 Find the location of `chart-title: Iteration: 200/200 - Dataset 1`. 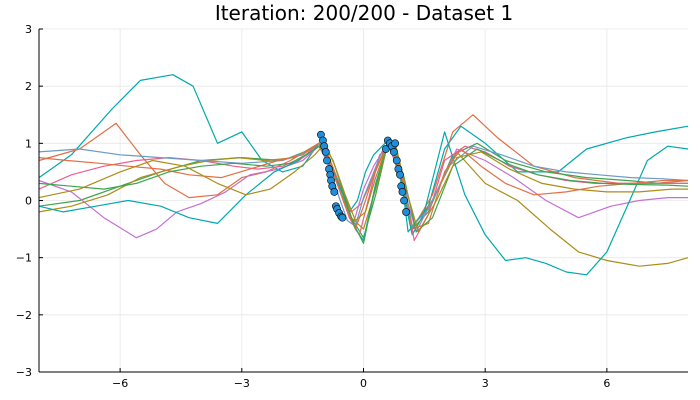

chart-title: Iteration: 200/200 - Dataset 1 is located at coordinates (364, 13).